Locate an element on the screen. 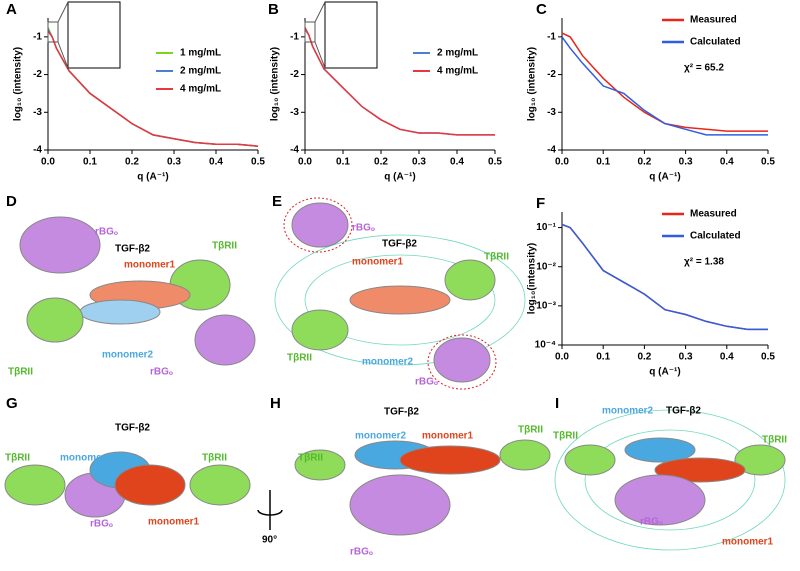  panel-label: F is located at coordinates (540, 203).